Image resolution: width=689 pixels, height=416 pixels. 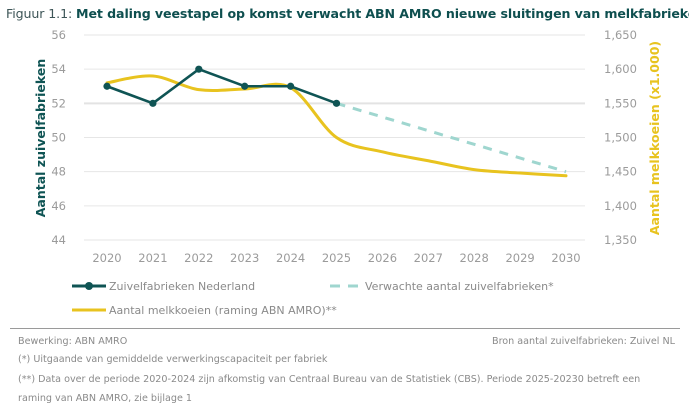 What do you see at coordinates (58, 69) in the screenshot?
I see `y-tick-label: 54` at bounding box center [58, 69].